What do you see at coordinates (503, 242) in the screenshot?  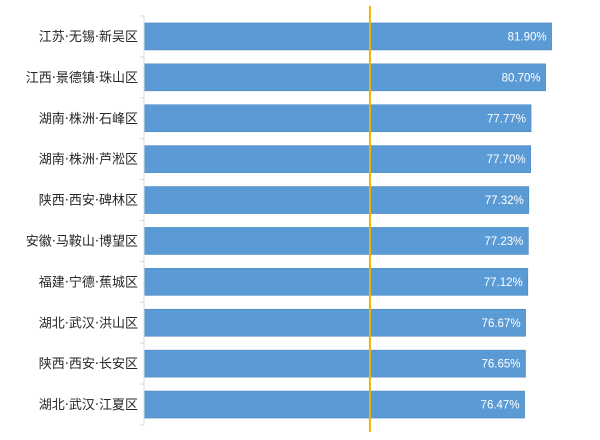 I see `value-label: 77.23%` at bounding box center [503, 242].